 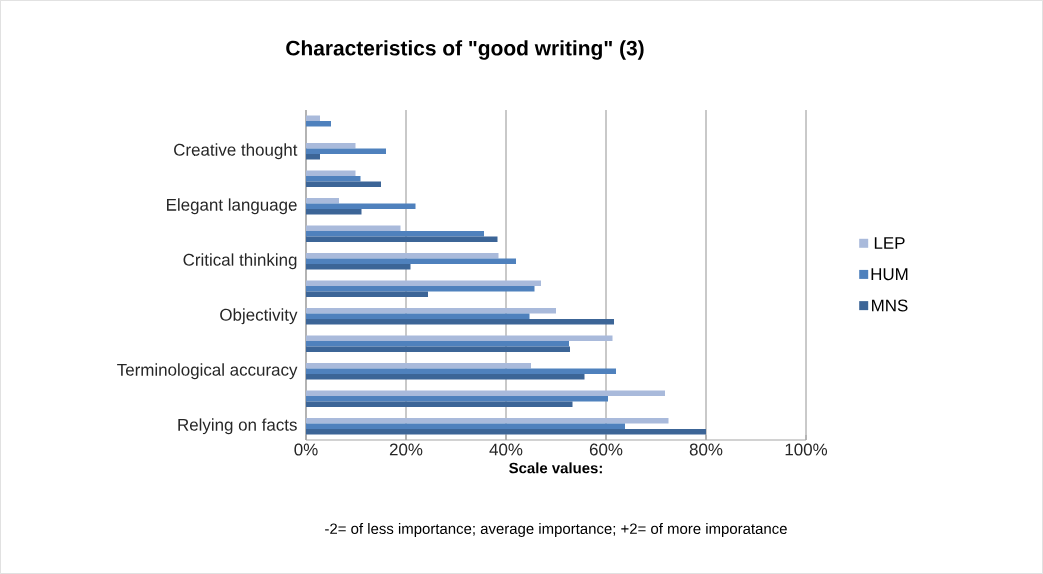 I want to click on y-tick-label: Critical thinking, so click(x=240, y=261).